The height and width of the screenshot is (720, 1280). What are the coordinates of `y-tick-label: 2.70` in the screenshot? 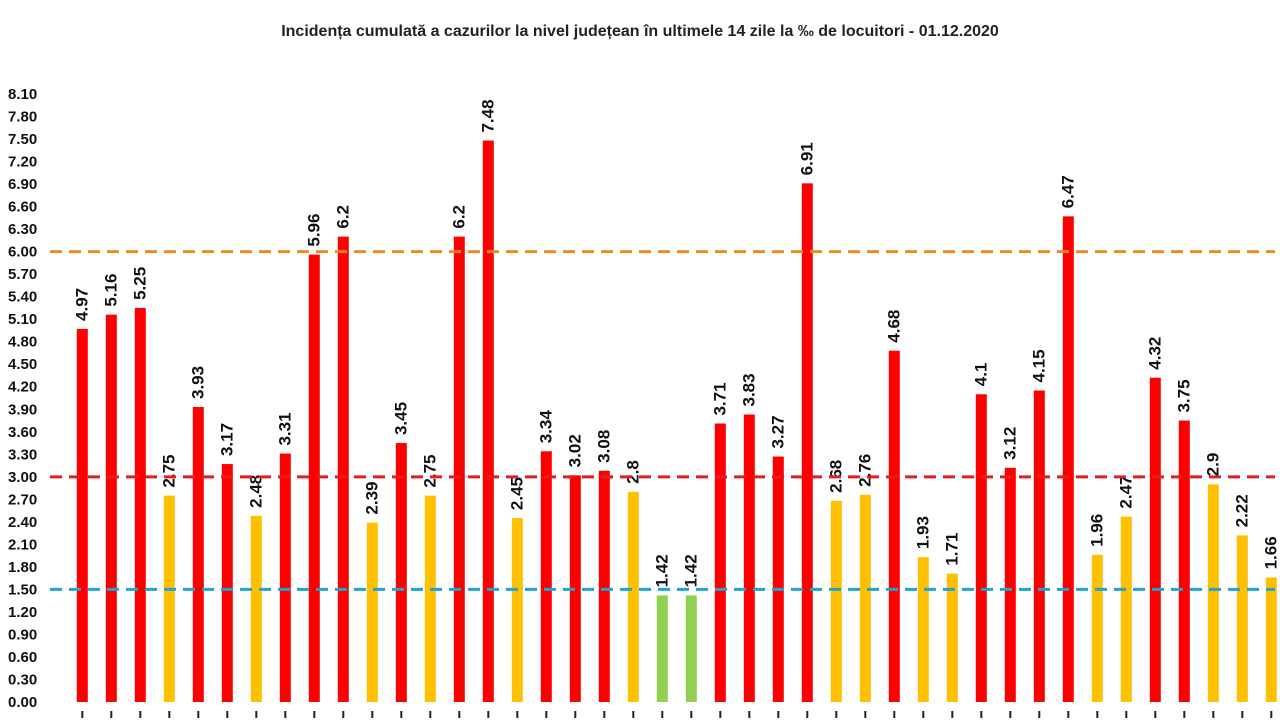 It's located at (22, 499).